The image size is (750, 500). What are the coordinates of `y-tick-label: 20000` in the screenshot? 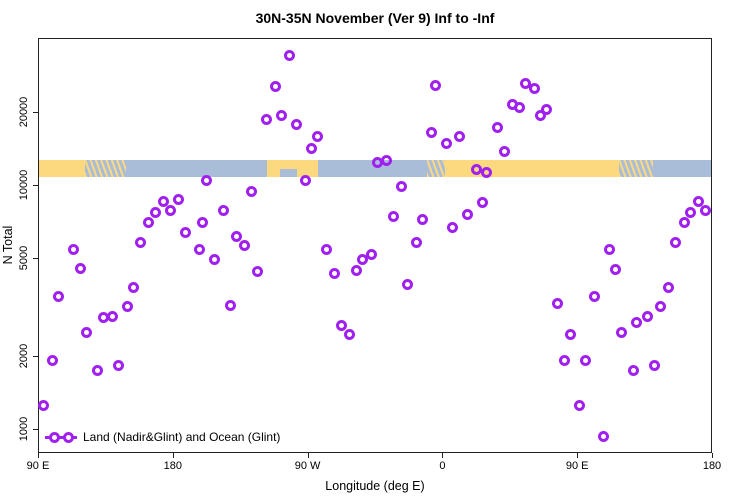 It's located at (24, 111).